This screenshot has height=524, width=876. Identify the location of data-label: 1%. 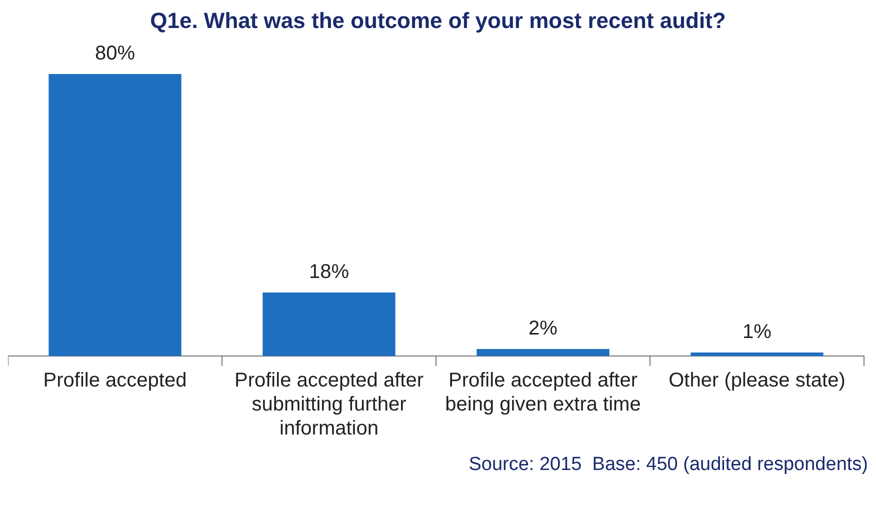
(757, 331).